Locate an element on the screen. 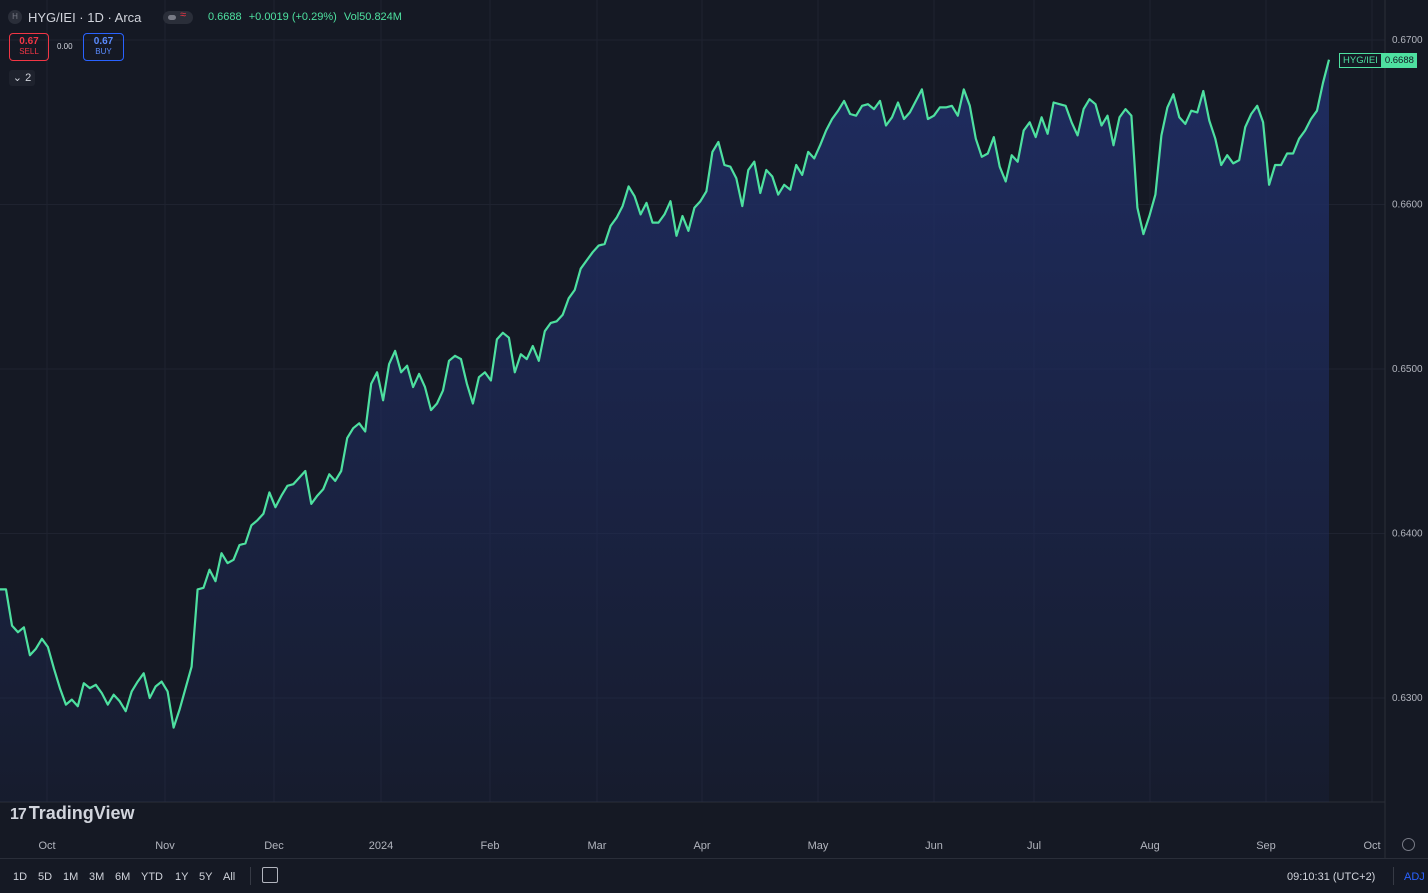 This screenshot has height=893, width=1428. range-ytd-button: YTD is located at coordinates (152, 877).